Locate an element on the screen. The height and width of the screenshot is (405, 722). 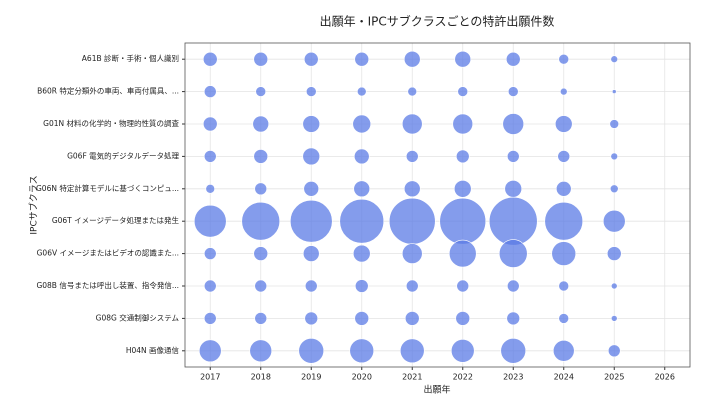
x-tick-label: 2023 is located at coordinates (513, 377).